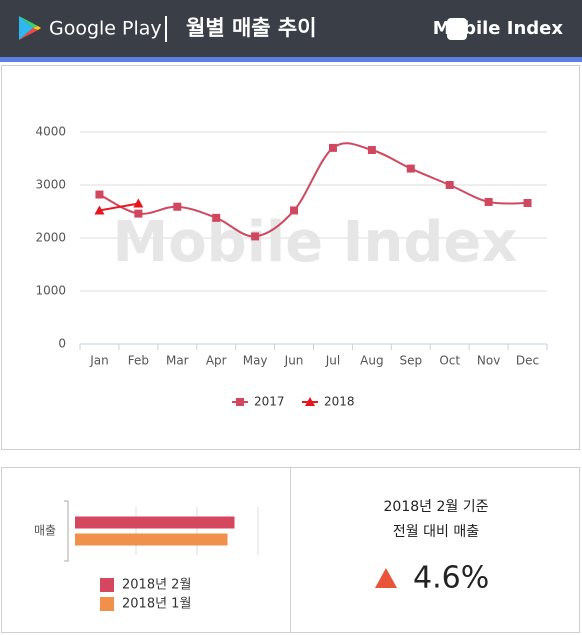 Image resolution: width=582 pixels, height=635 pixels. What do you see at coordinates (50, 238) in the screenshot?
I see `y-tick-label: 2000` at bounding box center [50, 238].